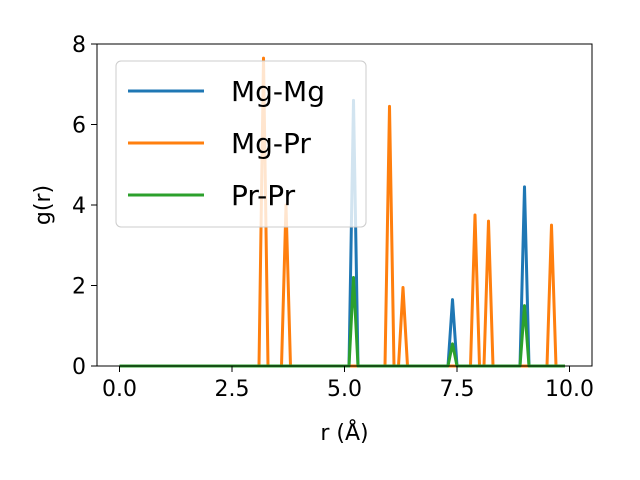 The image size is (640, 480). I want to click on y-tick-label: 4, so click(79, 206).